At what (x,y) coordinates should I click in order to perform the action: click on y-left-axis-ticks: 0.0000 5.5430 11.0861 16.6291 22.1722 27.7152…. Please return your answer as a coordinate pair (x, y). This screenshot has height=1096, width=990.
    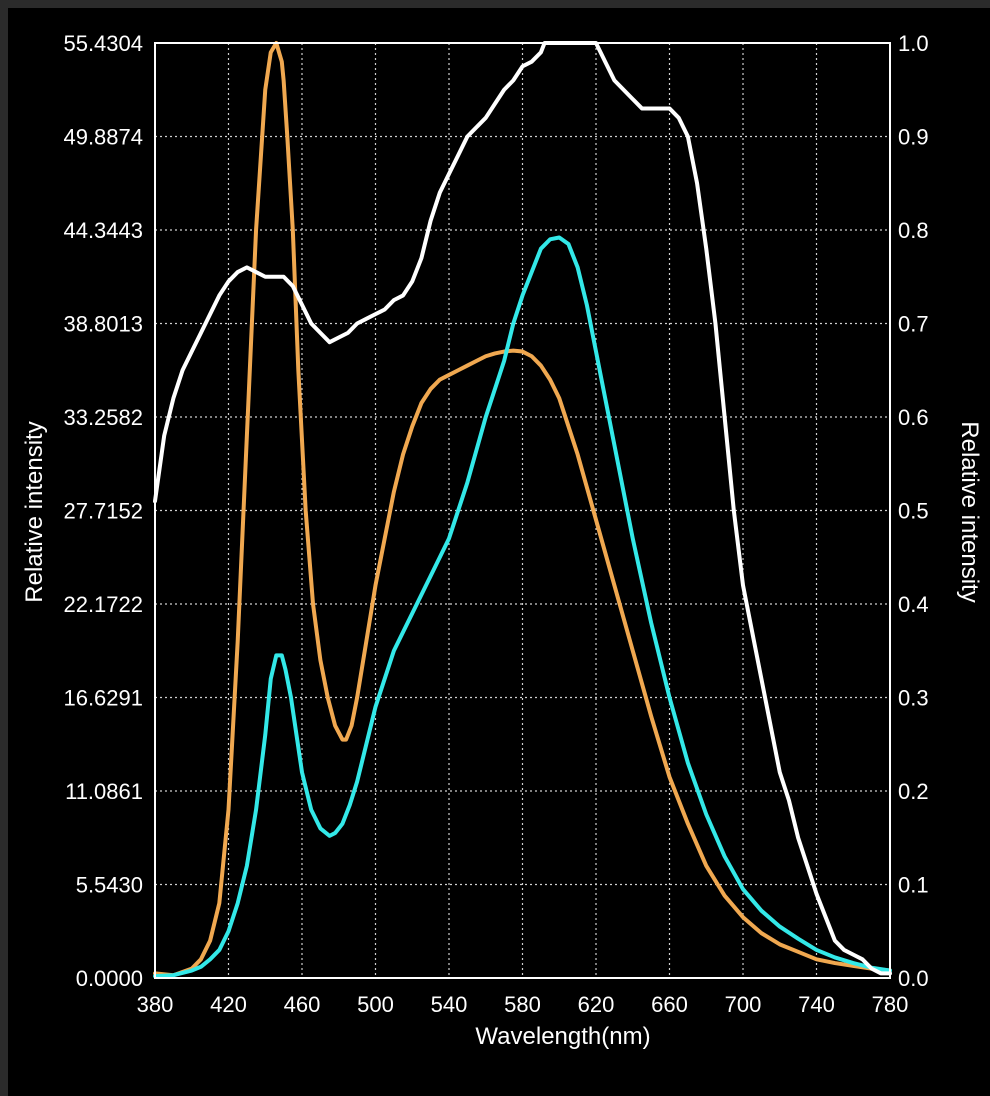
    Looking at the image, I should click on (103, 511).